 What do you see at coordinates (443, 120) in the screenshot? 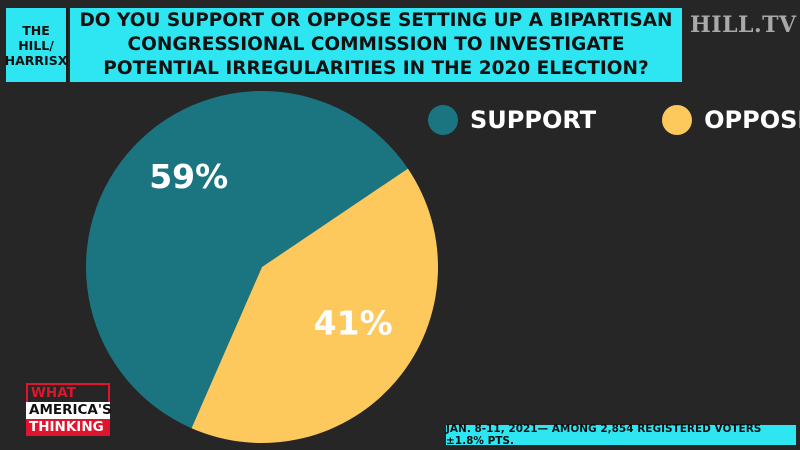
I see `legend-swatch-support` at bounding box center [443, 120].